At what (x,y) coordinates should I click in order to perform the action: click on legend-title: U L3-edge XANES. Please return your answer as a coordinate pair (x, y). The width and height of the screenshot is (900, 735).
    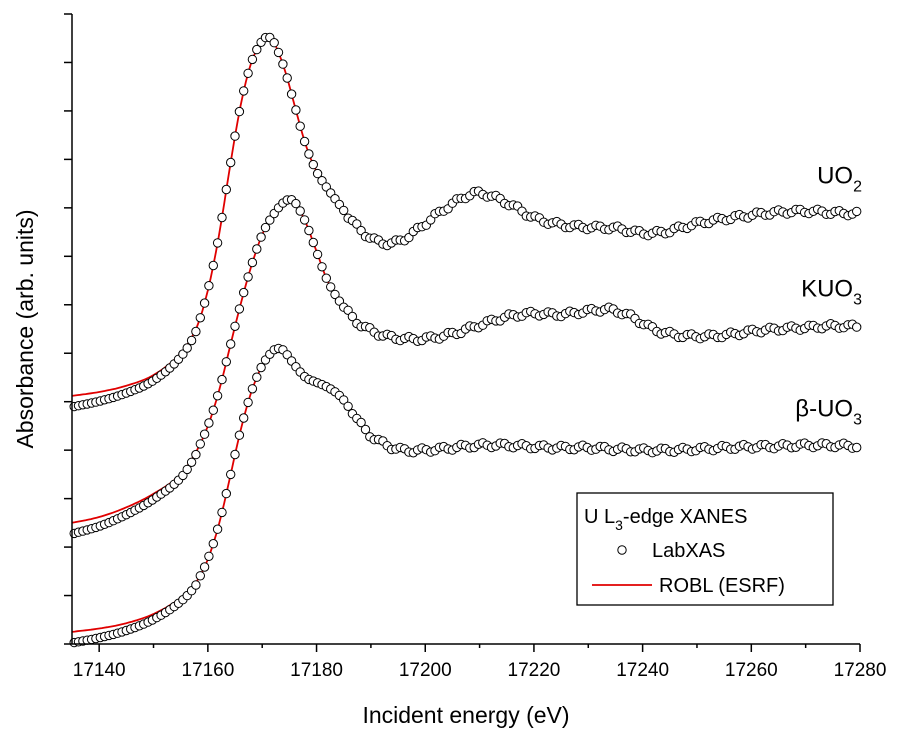
    Looking at the image, I should click on (665, 519).